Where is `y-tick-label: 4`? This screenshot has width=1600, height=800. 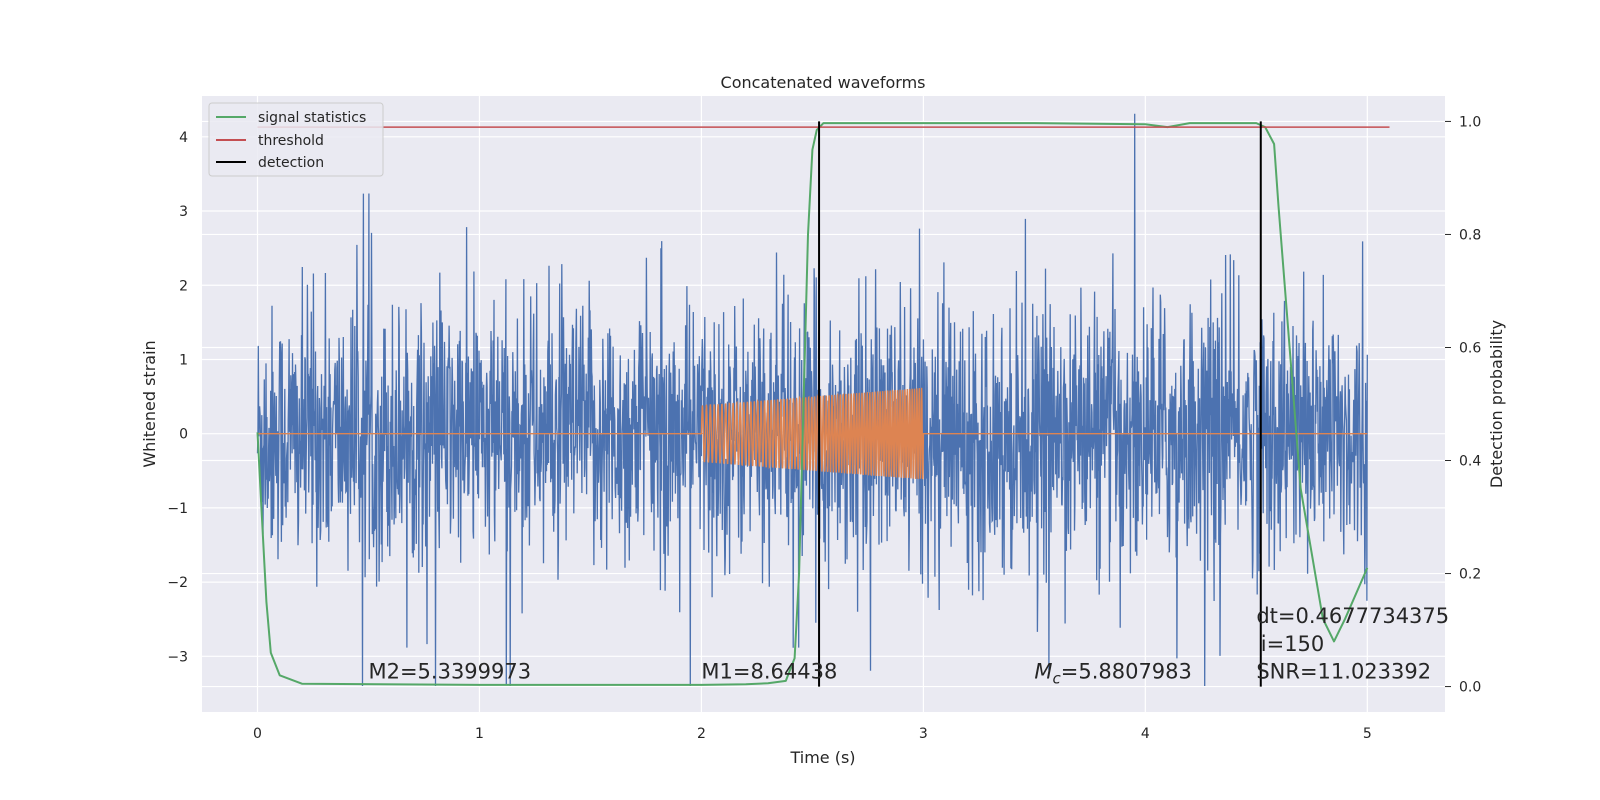
y-tick-label: 4 is located at coordinates (183, 138).